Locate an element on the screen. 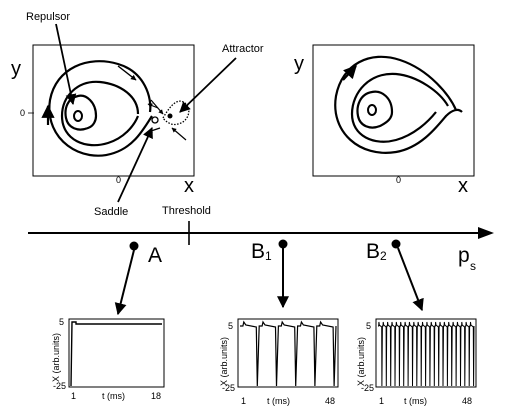 The width and height of the screenshot is (513, 413). attractor-pointer is located at coordinates (208, 85).